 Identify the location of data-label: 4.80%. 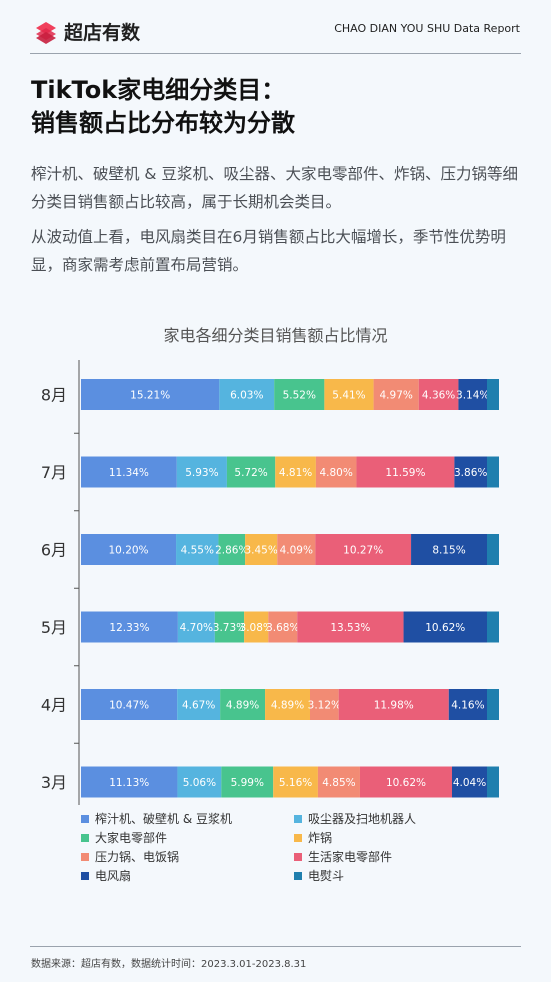
(335, 473).